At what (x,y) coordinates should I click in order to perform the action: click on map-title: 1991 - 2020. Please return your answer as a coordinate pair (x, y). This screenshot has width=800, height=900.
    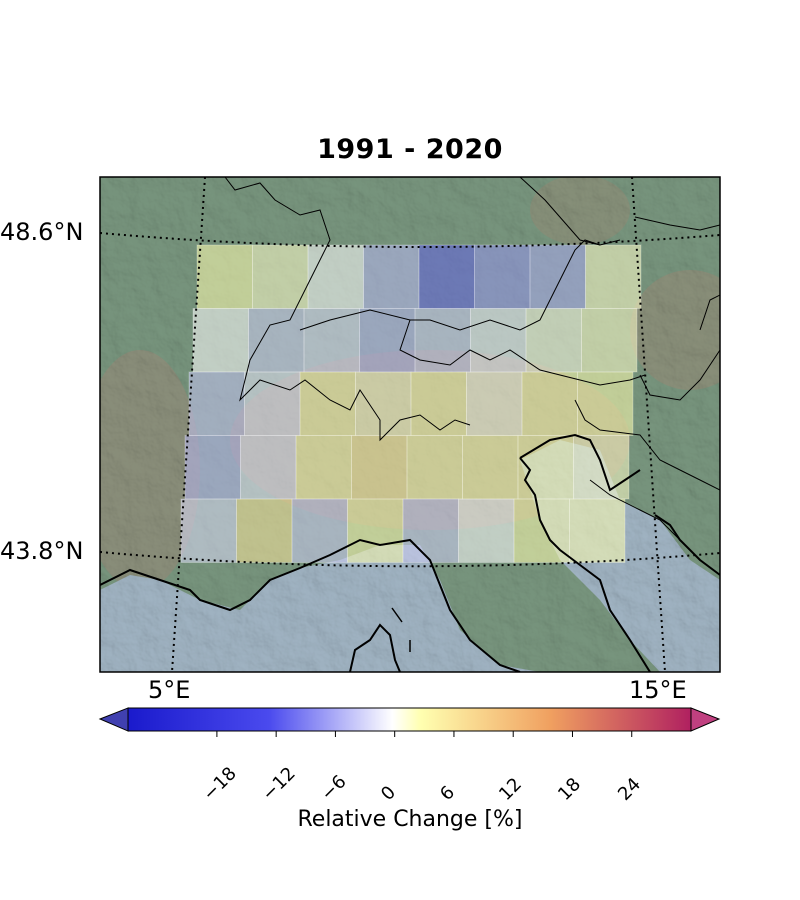
    Looking at the image, I should click on (410, 149).